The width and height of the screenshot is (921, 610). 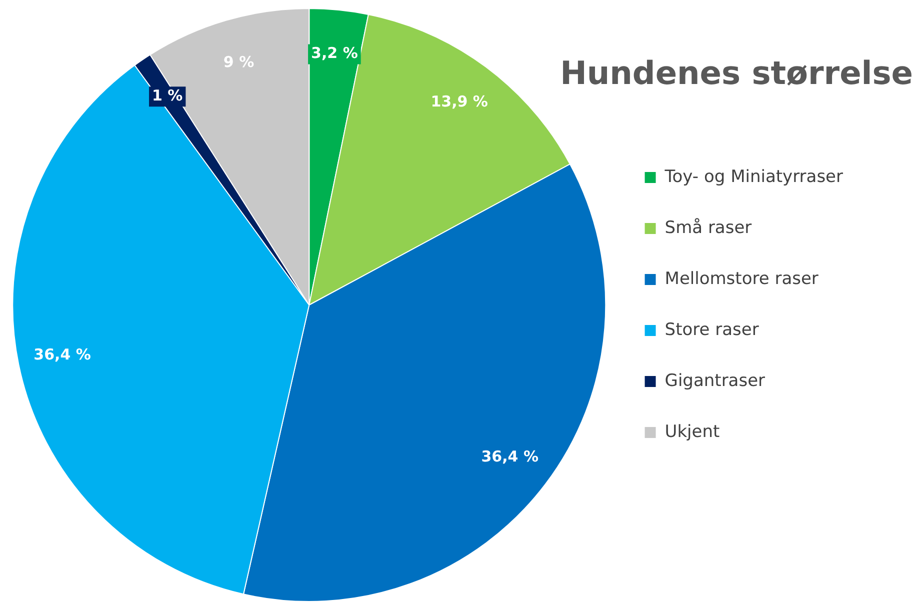 I want to click on data-label: 13,9 %, so click(x=459, y=101).